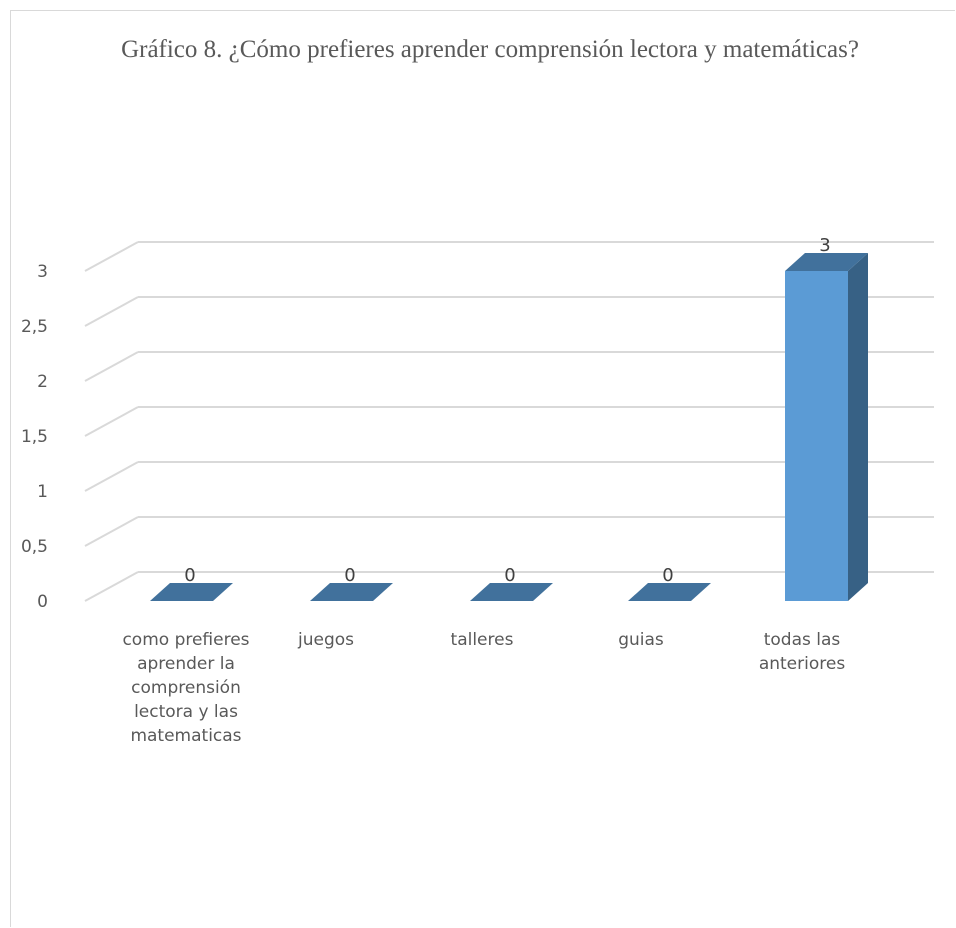 The image size is (956, 928). What do you see at coordinates (42, 382) in the screenshot?
I see `y-tick-label: 2` at bounding box center [42, 382].